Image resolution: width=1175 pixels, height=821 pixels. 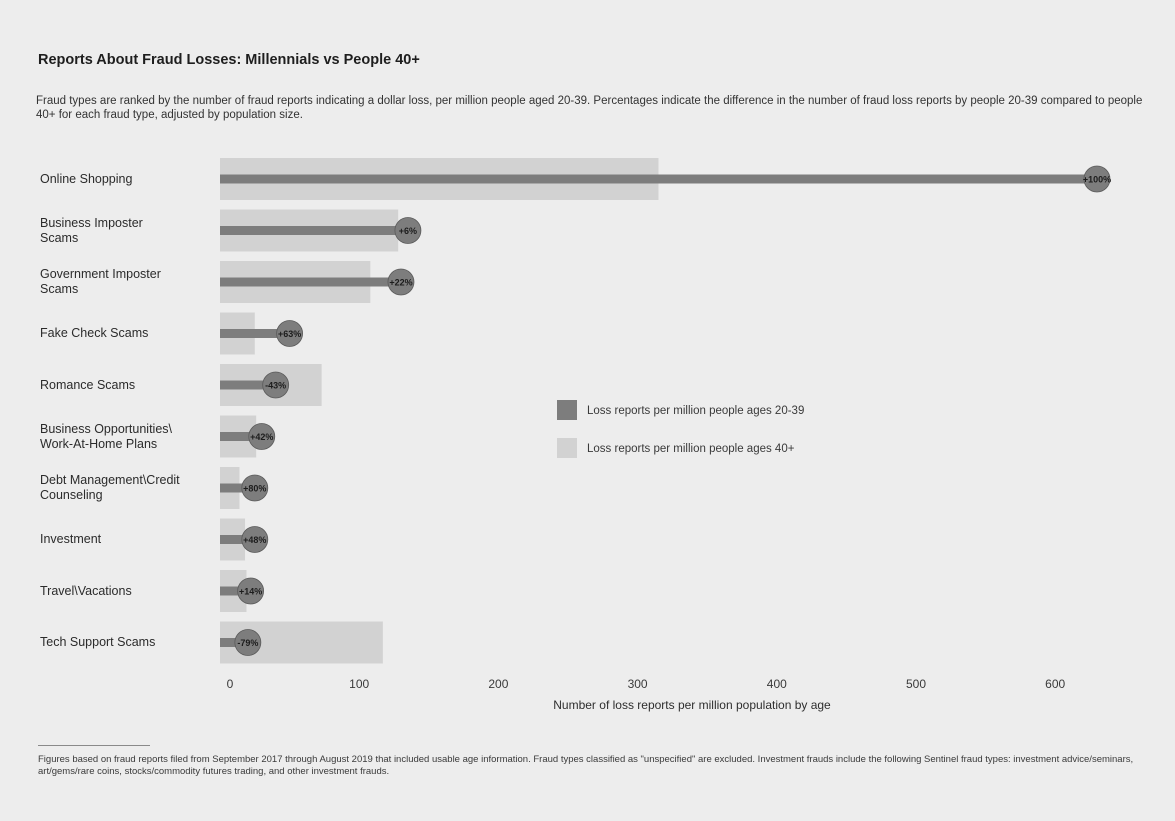 What do you see at coordinates (100, 281) in the screenshot?
I see `category-label: Government Imposter Scams` at bounding box center [100, 281].